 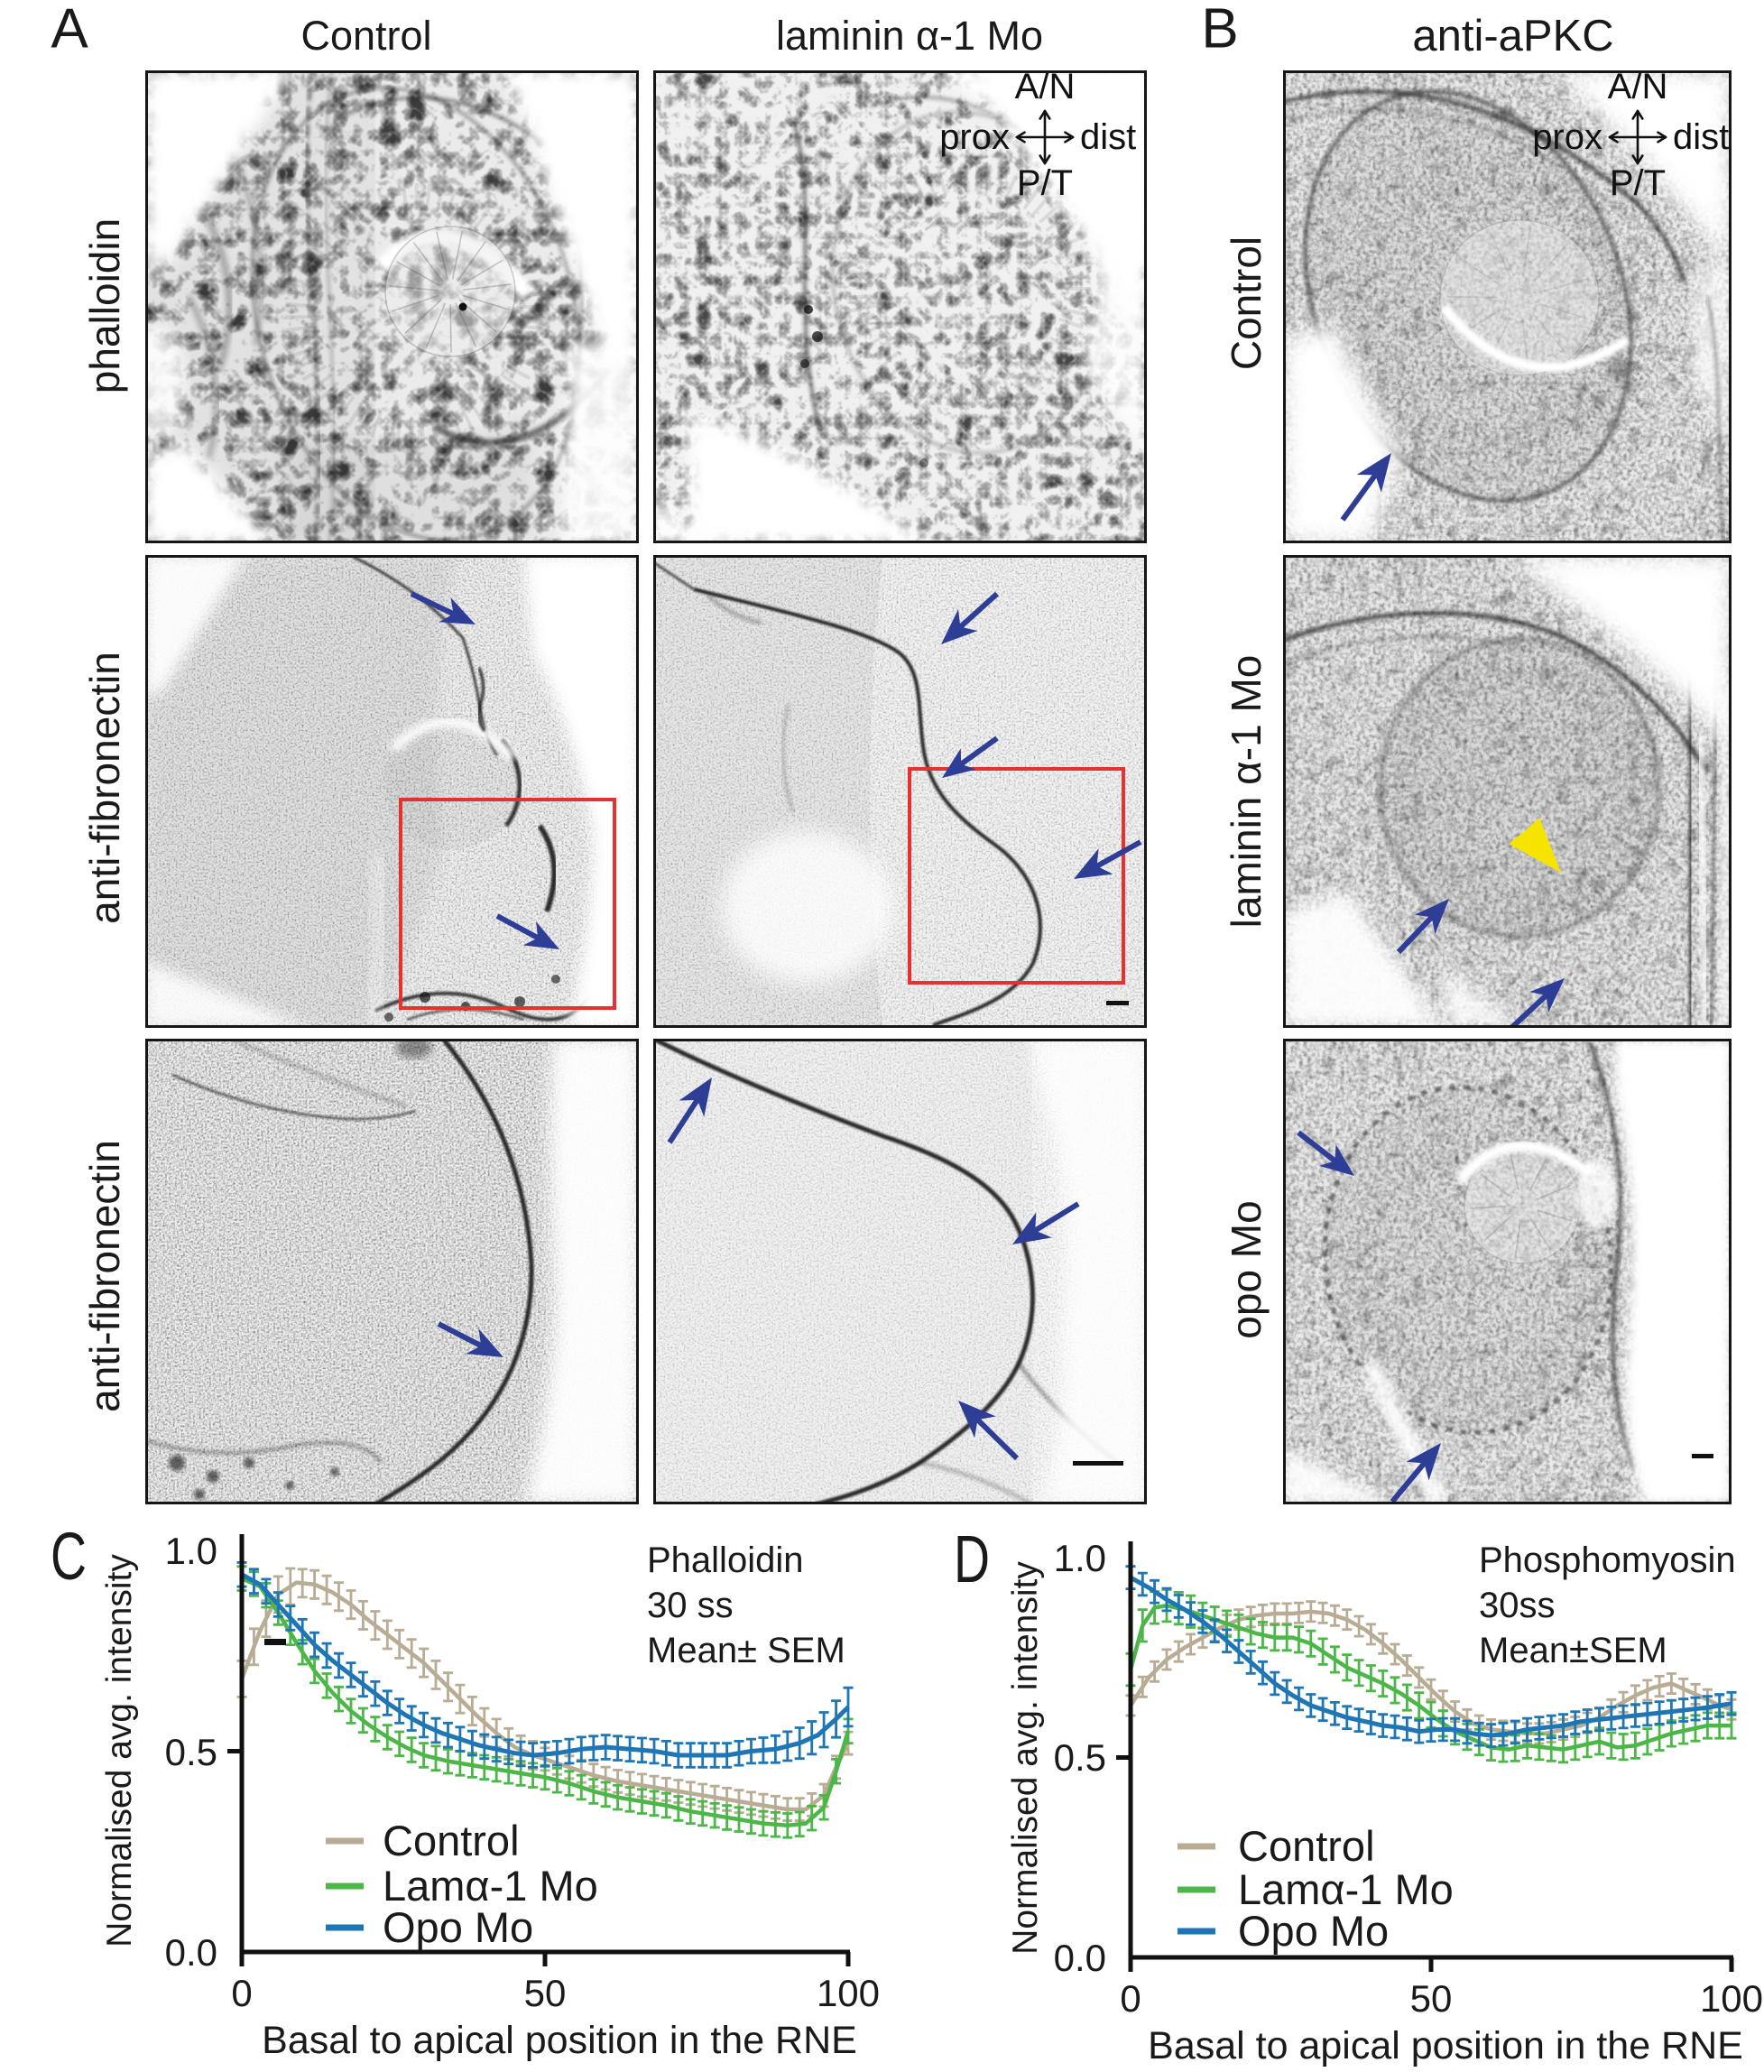 I want to click on svg-text: Mean± SEM, so click(x=746, y=1650).